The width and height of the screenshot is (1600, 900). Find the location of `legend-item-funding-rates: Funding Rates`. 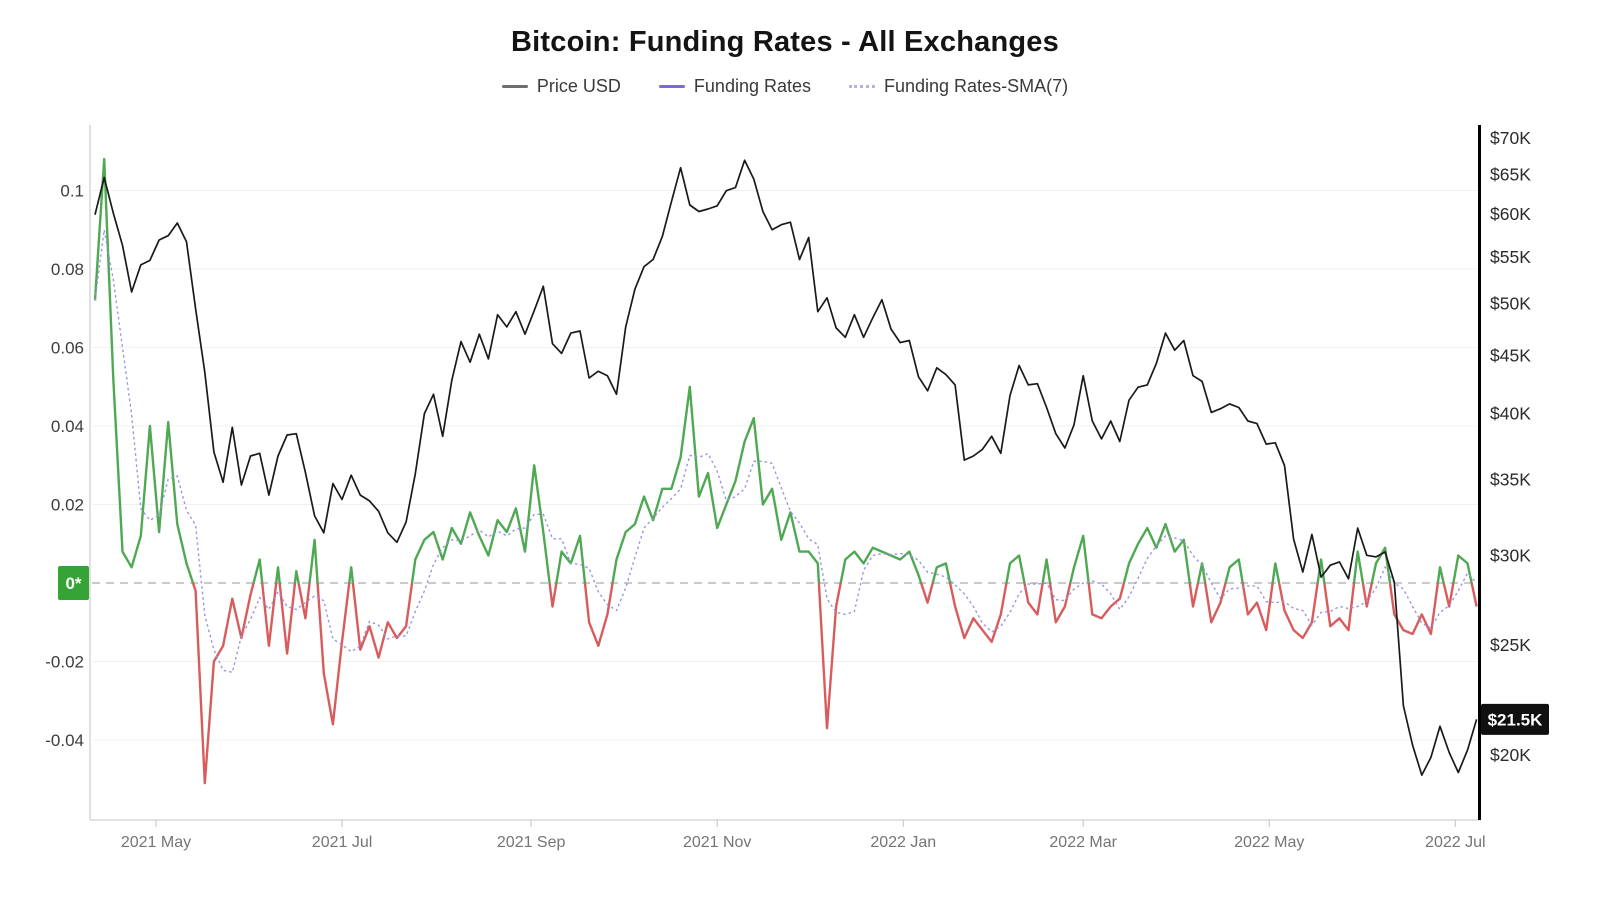

legend-item-funding-rates: Funding Rates is located at coordinates (734, 86).